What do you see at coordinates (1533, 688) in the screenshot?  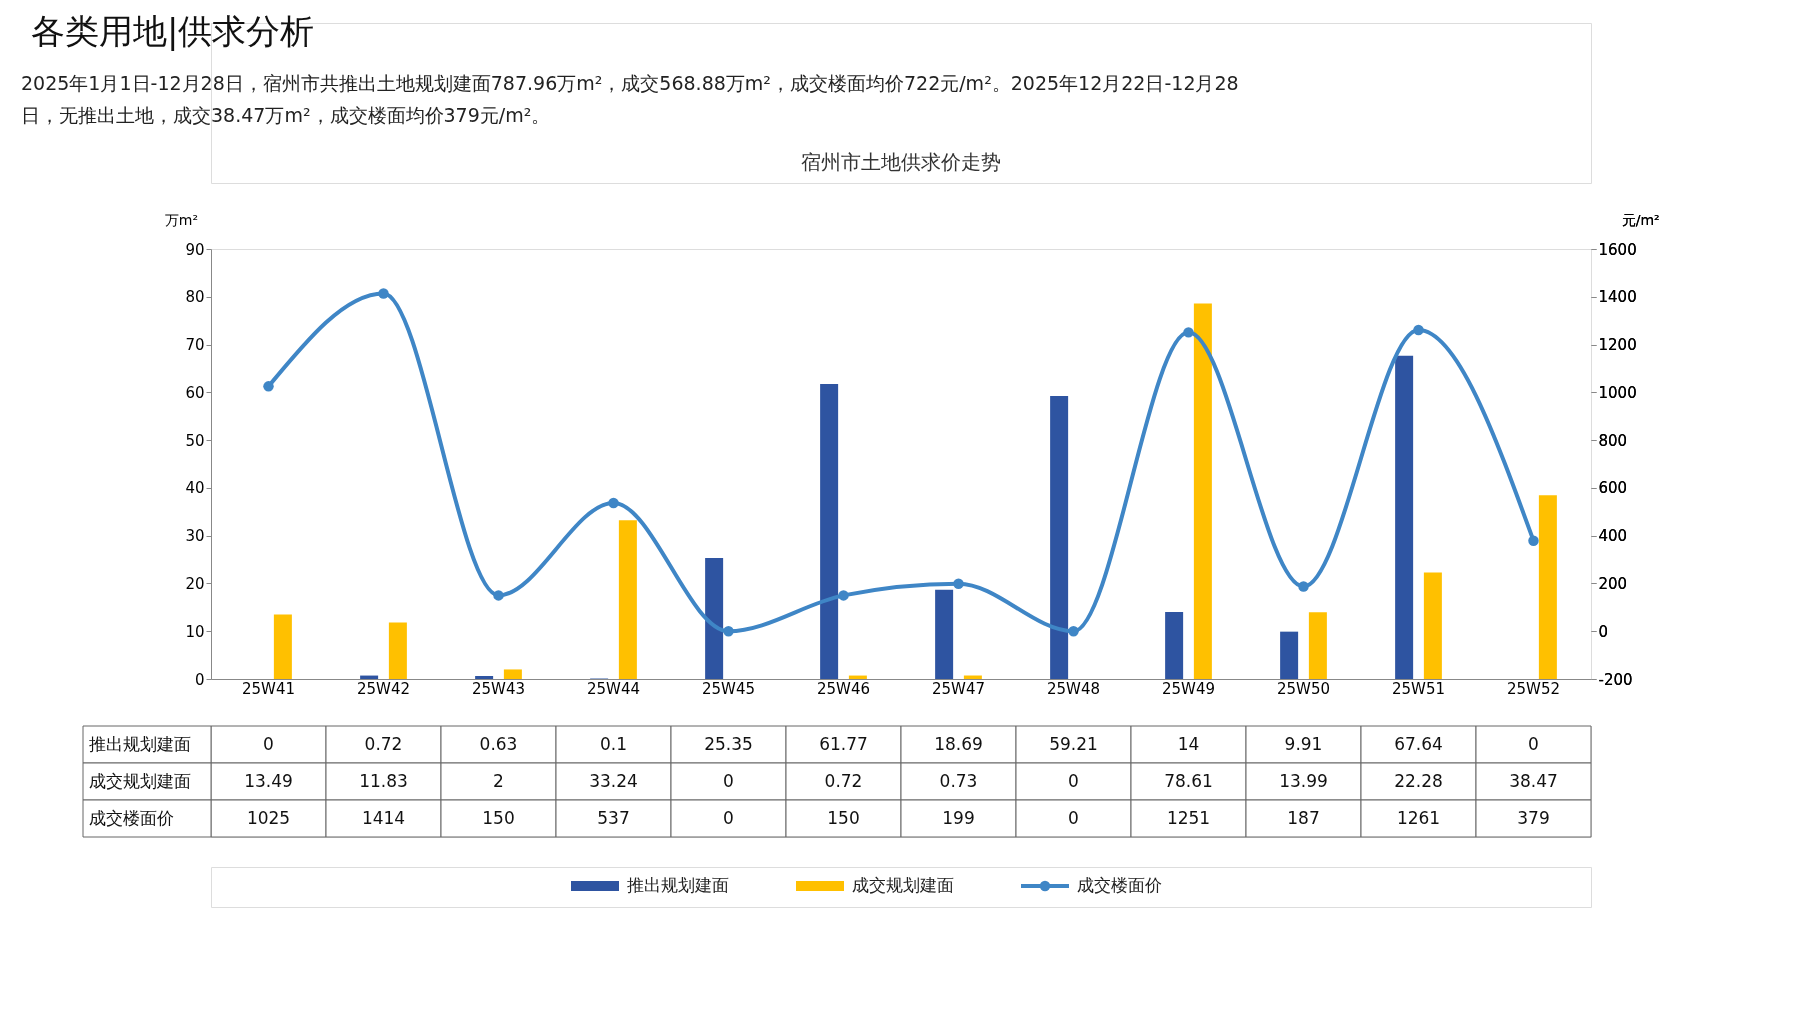 I see `x-tick-label: 25W52` at bounding box center [1533, 688].